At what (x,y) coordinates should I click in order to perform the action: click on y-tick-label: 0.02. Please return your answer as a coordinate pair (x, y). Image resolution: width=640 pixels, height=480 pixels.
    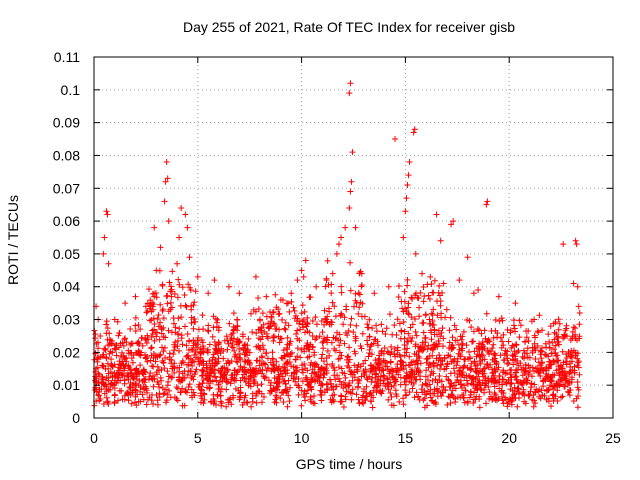
    Looking at the image, I should click on (66, 352).